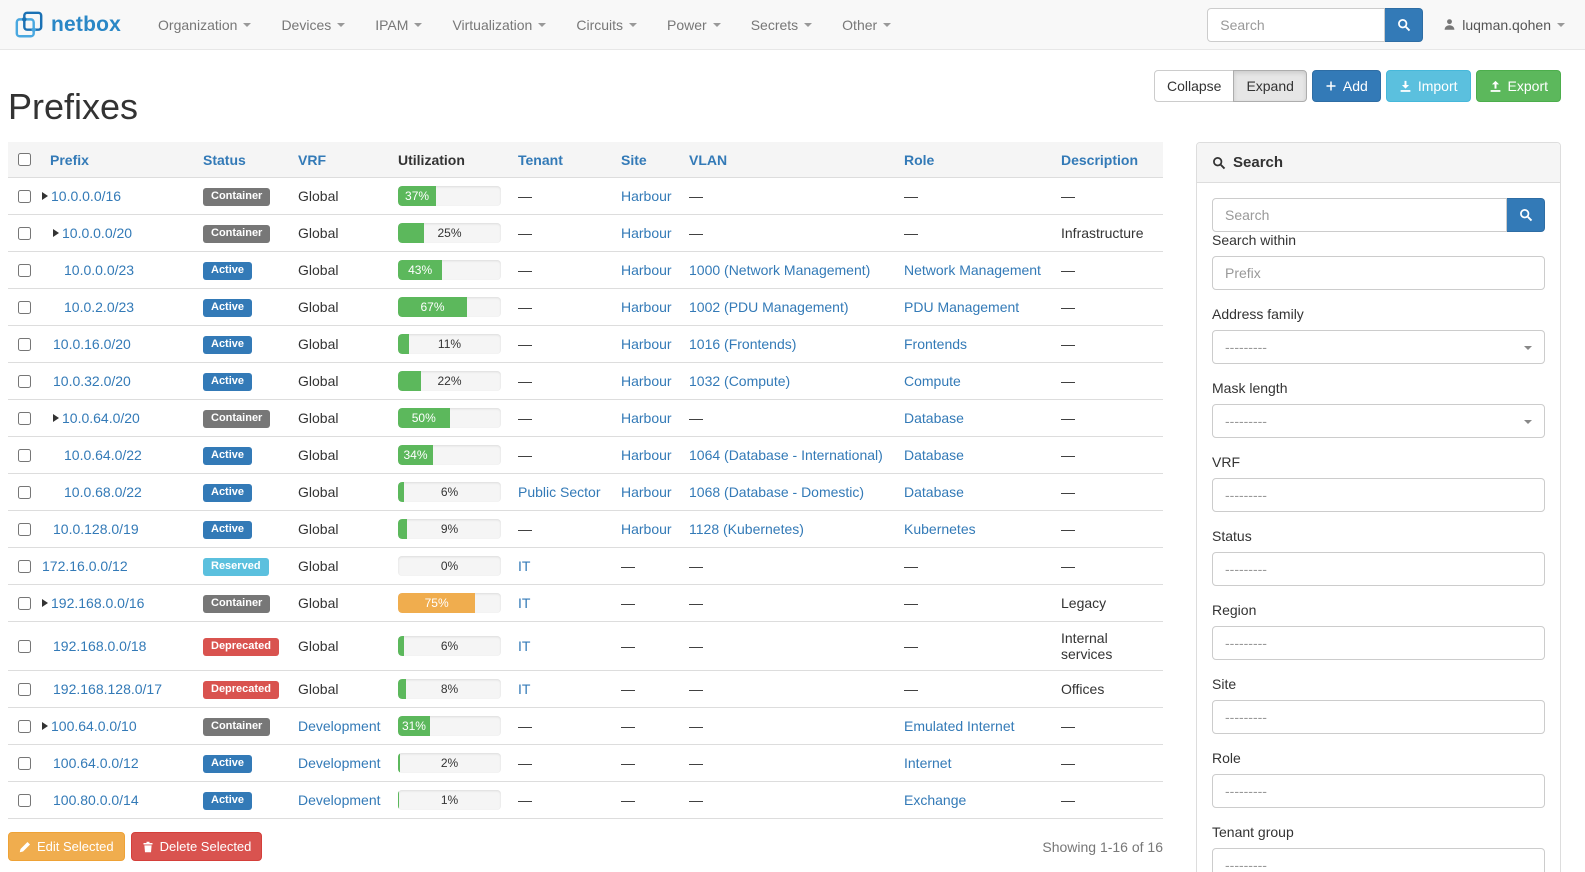  What do you see at coordinates (92, 344) in the screenshot?
I see `prefix-link: 10.0.16.0/20` at bounding box center [92, 344].